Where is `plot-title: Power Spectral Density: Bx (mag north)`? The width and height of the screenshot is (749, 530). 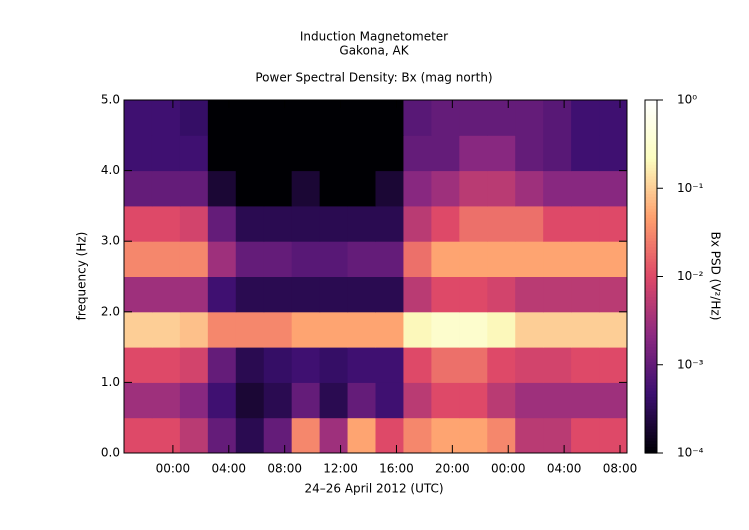 plot-title: Power Spectral Density: Bx (mag north) is located at coordinates (373, 78).